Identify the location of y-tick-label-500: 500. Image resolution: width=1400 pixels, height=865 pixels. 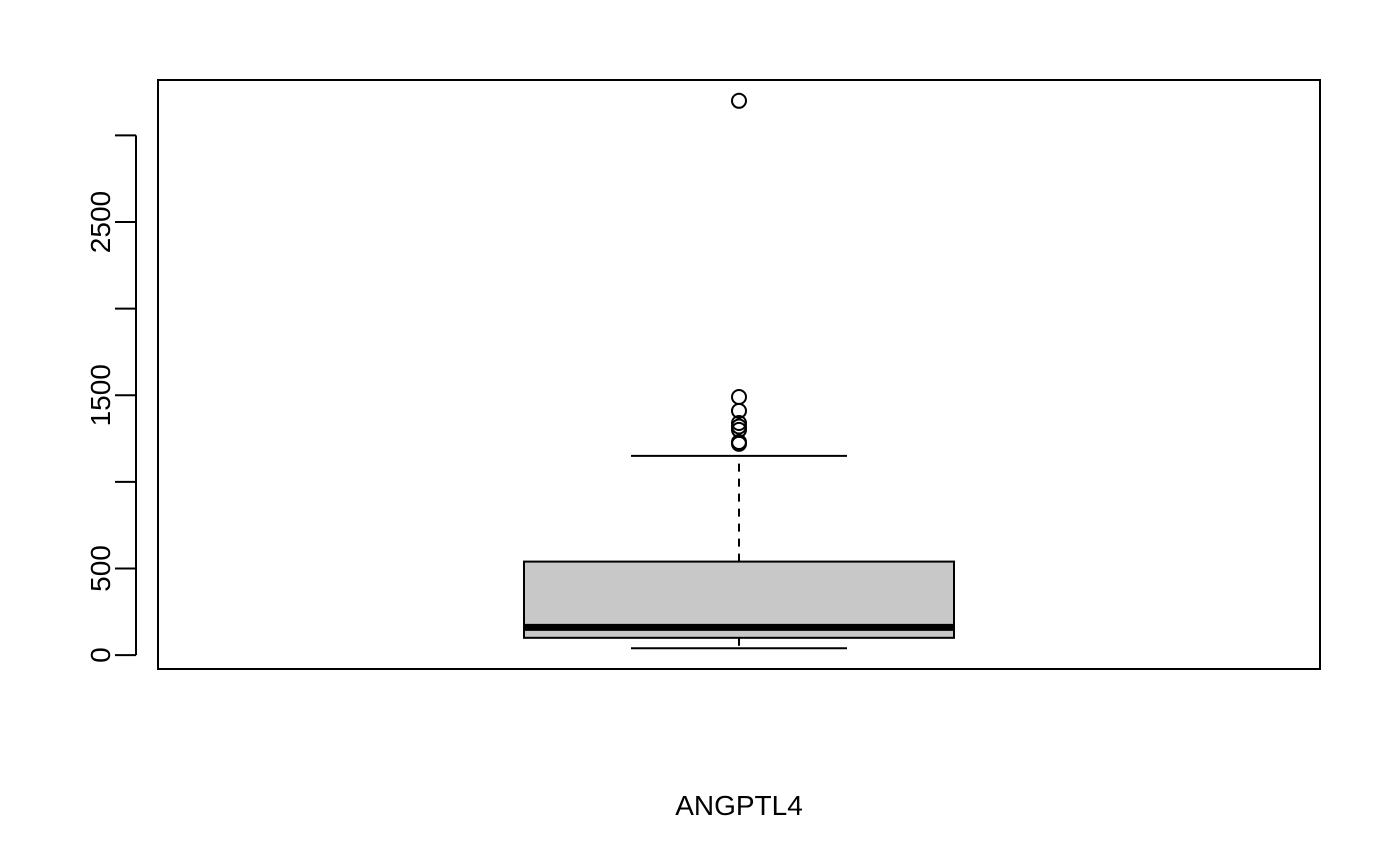
(100, 568).